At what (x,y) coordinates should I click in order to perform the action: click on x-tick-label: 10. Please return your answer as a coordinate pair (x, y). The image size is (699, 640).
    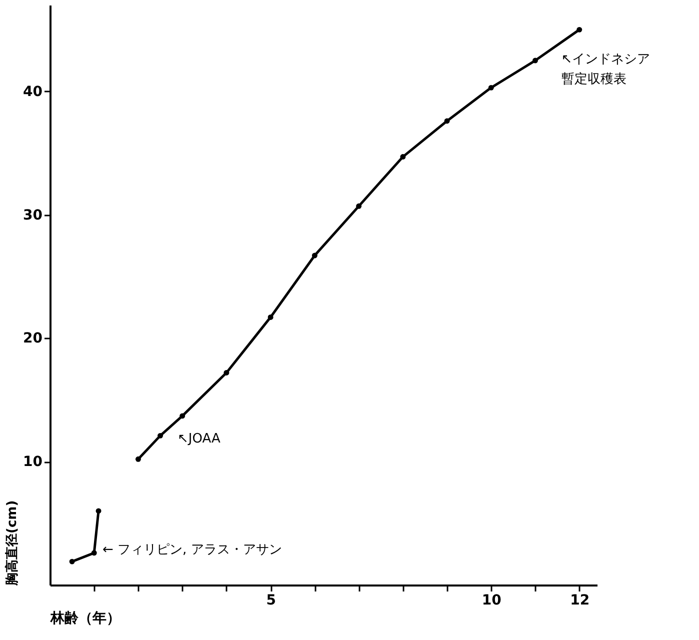
    Looking at the image, I should click on (492, 600).